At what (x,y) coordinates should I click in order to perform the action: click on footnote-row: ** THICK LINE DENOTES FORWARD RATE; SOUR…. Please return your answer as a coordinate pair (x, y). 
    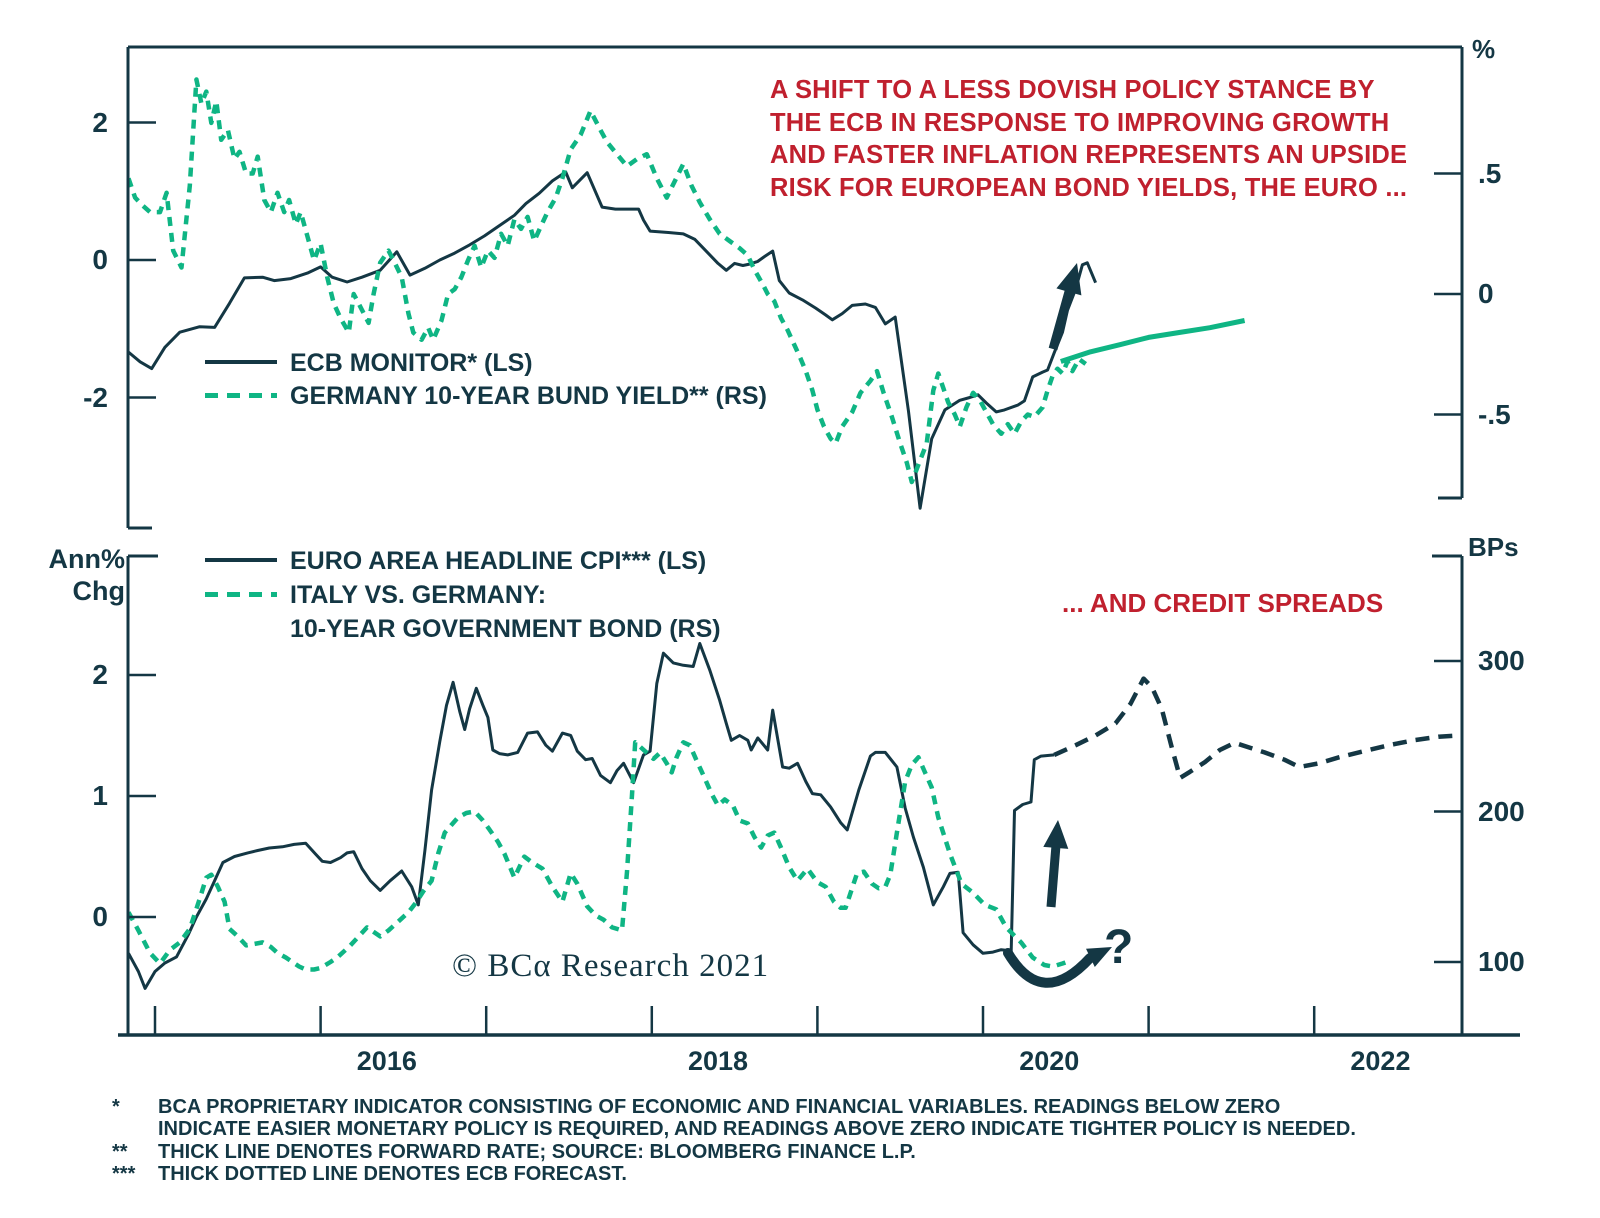
    Looking at the image, I should click on (792, 1152).